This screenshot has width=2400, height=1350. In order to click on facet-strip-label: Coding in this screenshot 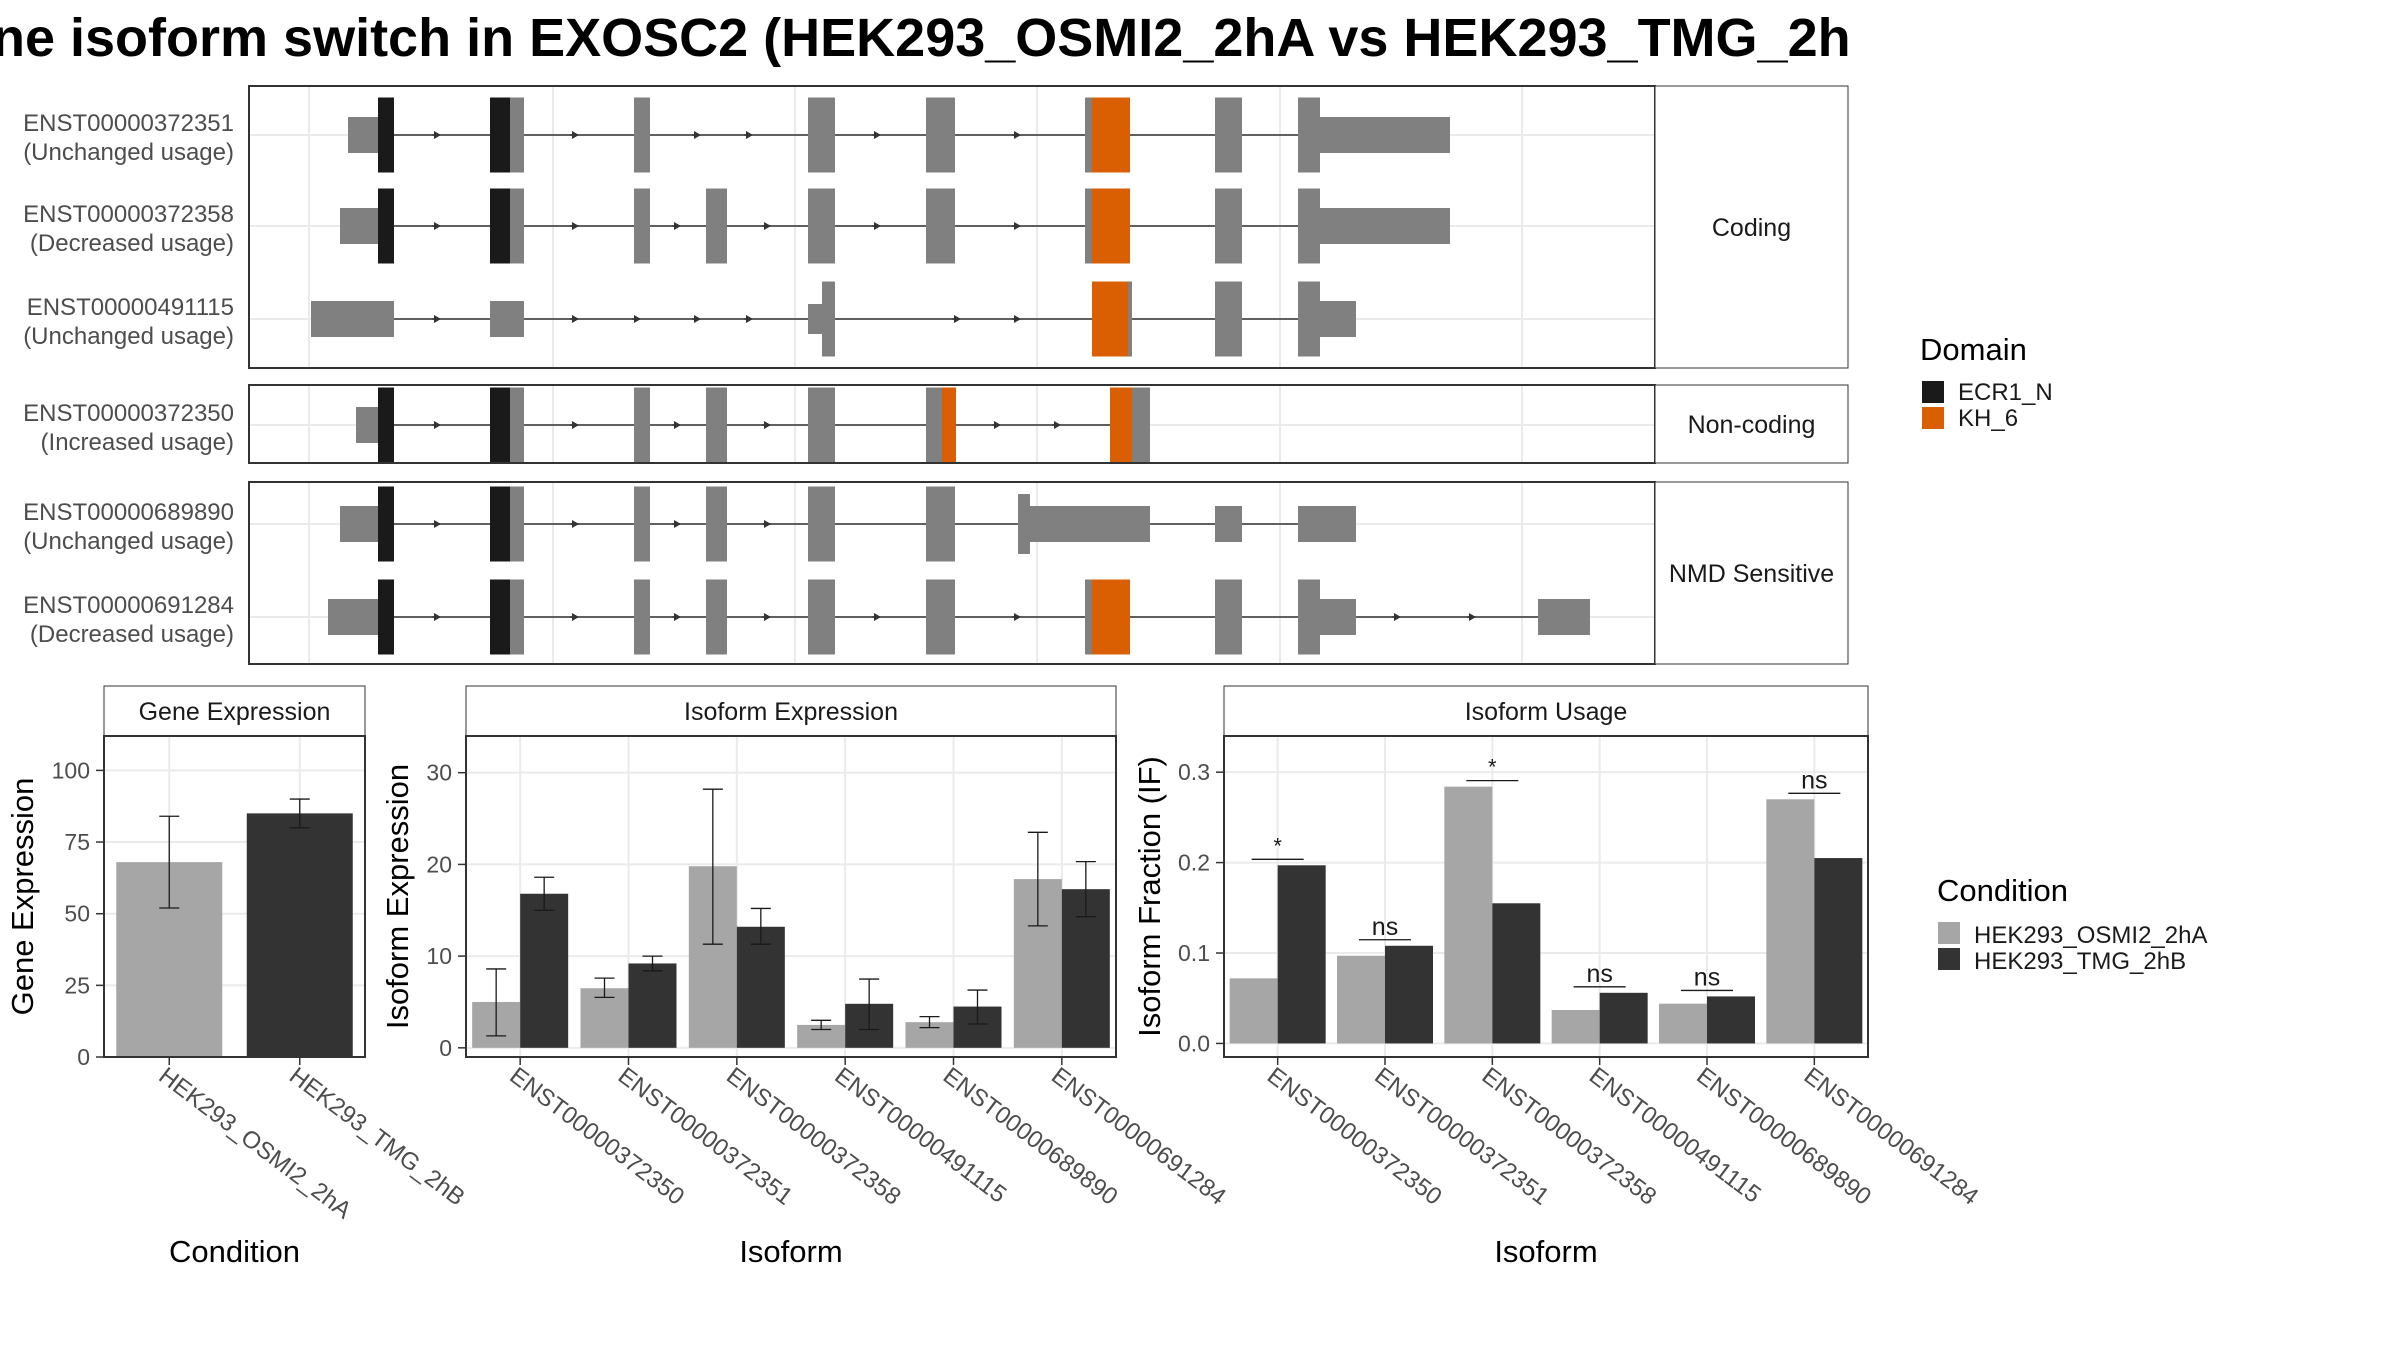, I will do `click(1751, 228)`.